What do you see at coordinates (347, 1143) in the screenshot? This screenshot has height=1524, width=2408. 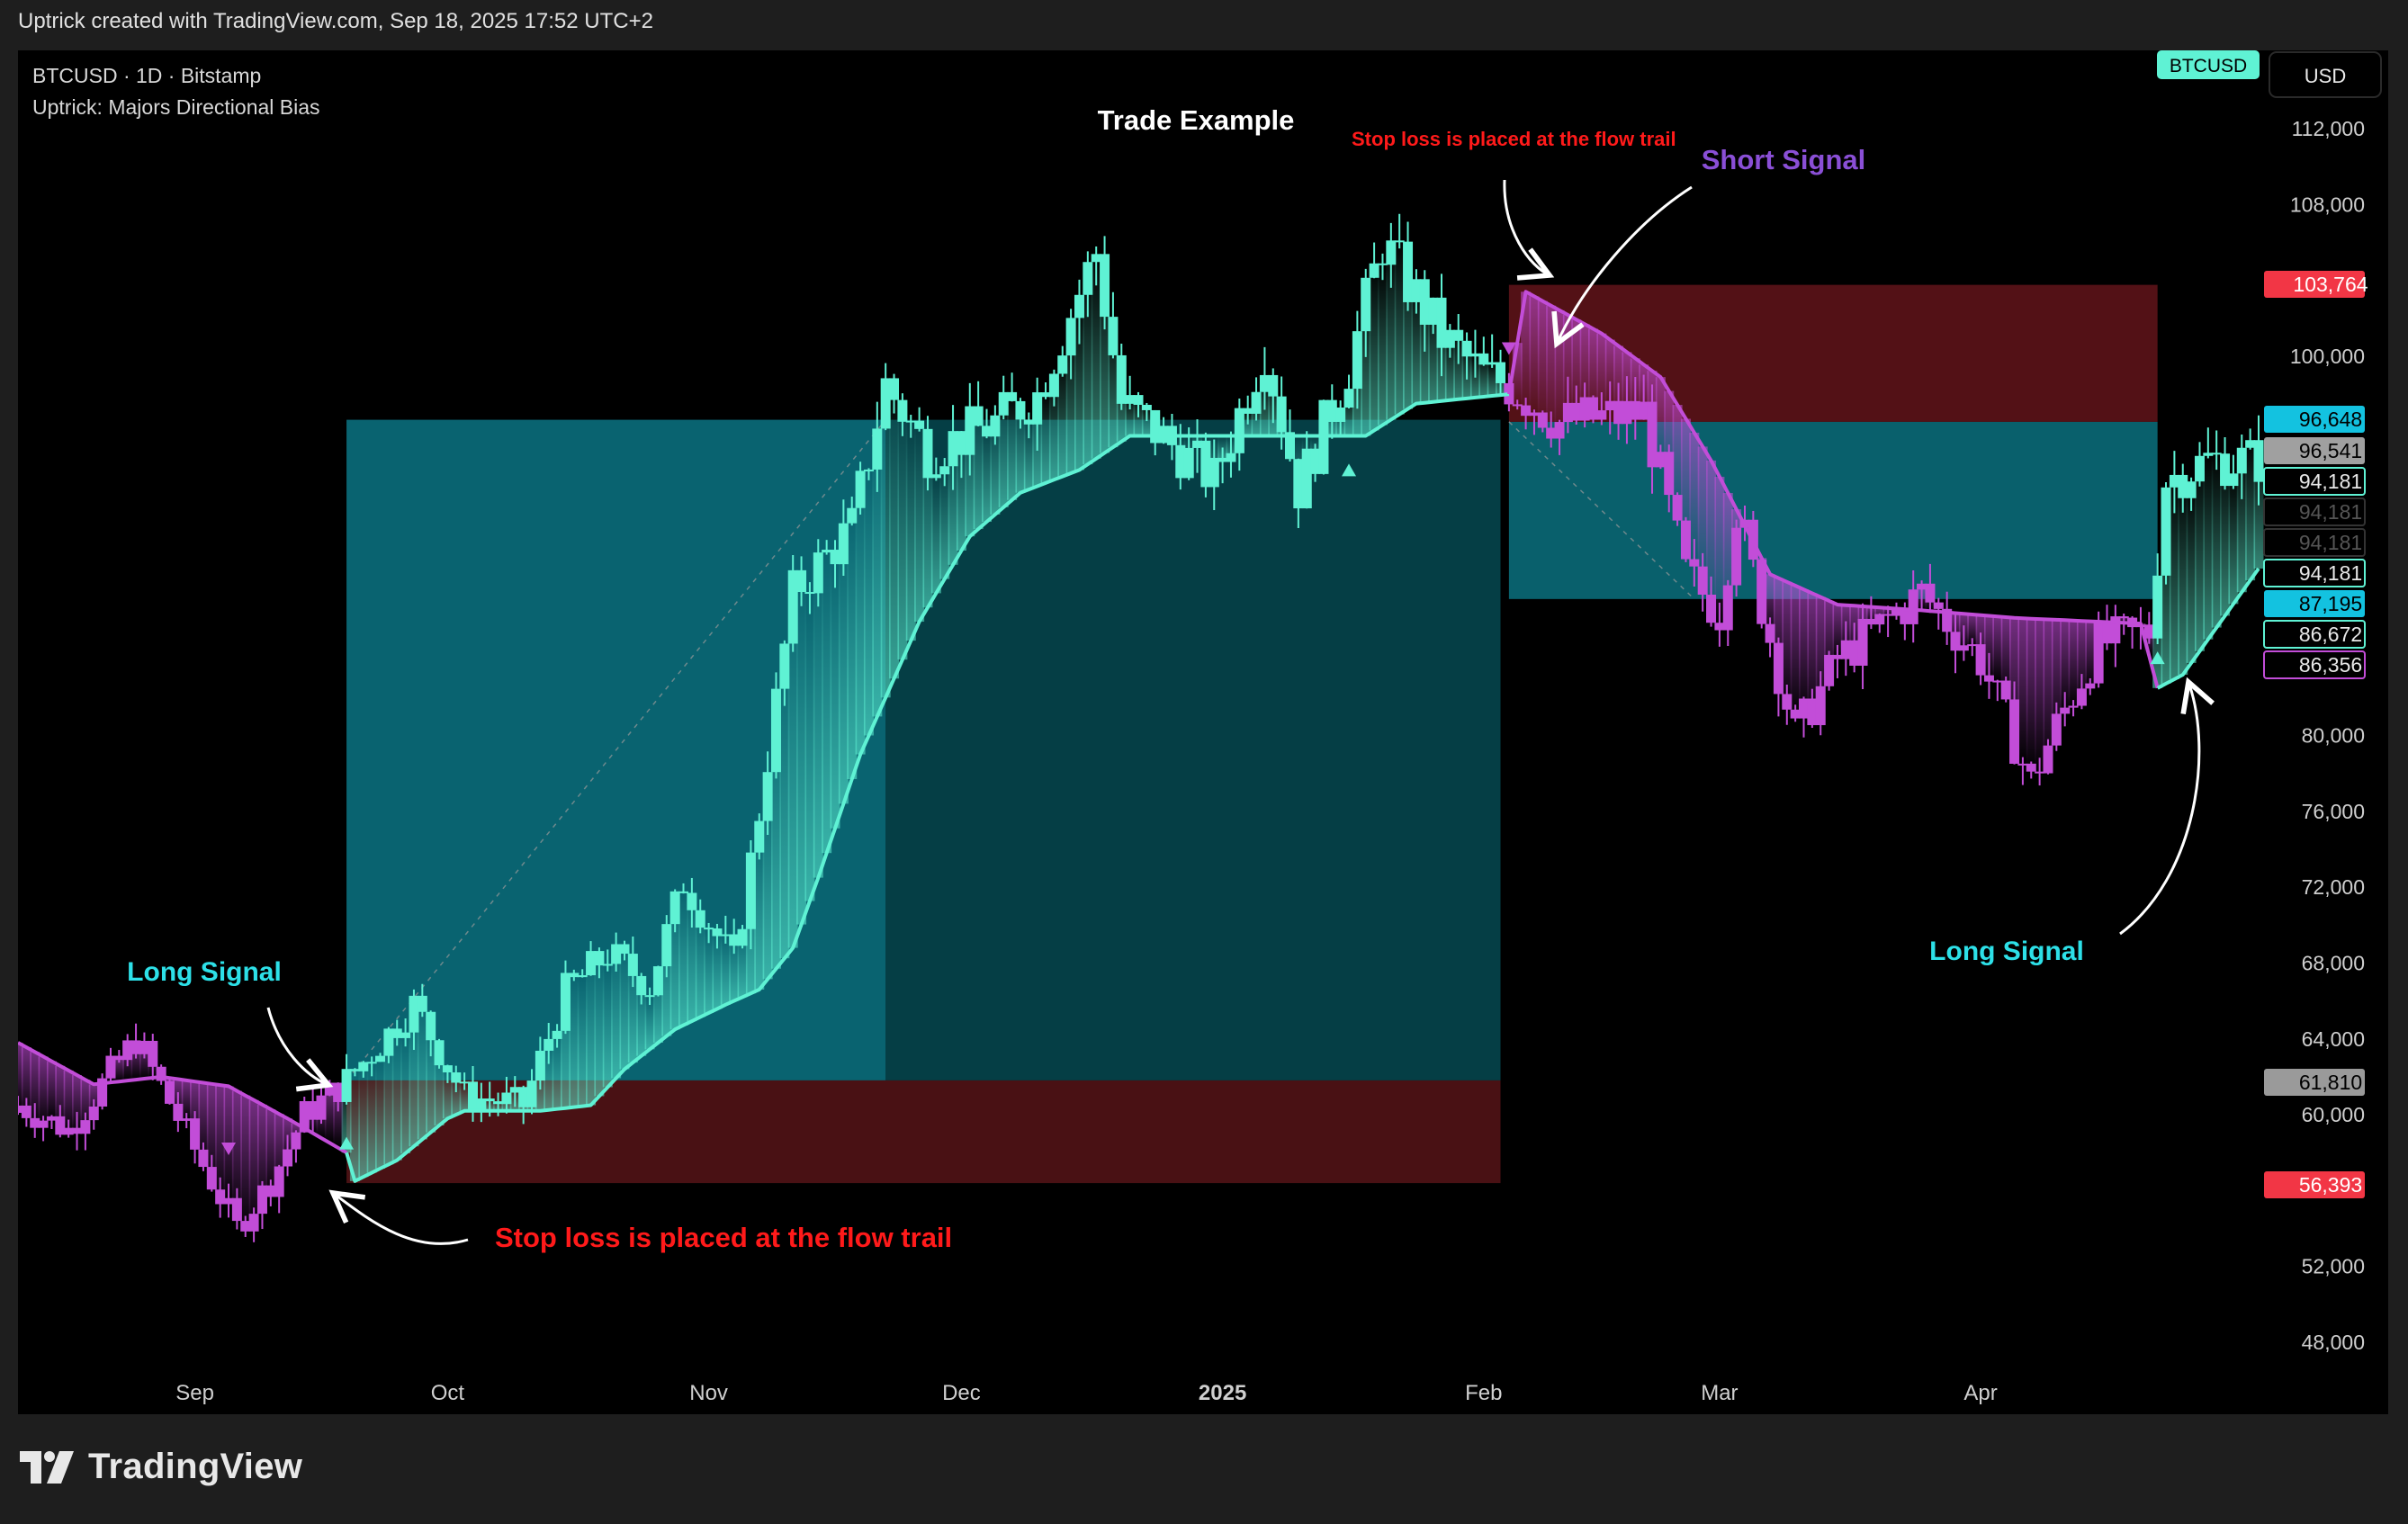 I see `long-signal-triangle` at bounding box center [347, 1143].